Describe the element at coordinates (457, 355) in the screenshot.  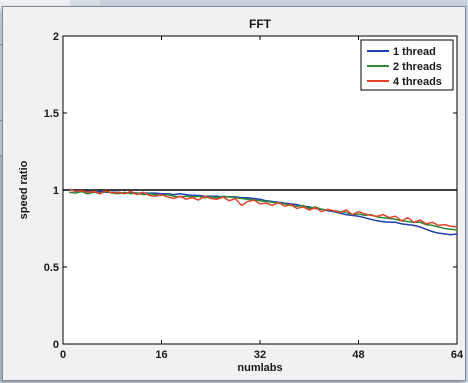
I see `x-tick-label: 64` at that location.